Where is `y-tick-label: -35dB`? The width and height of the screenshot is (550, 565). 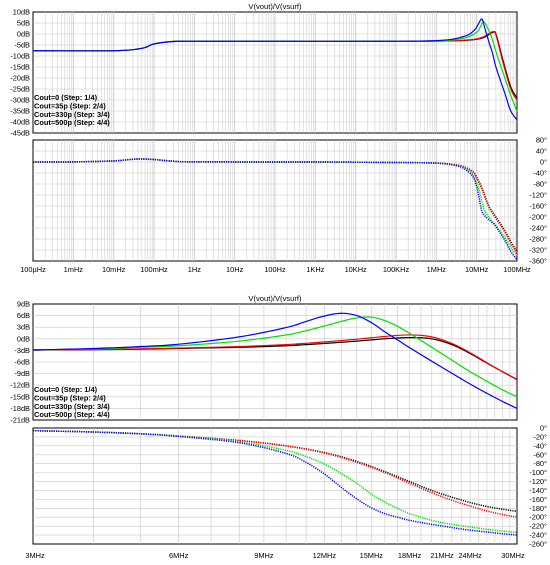 y-tick-label: -35dB is located at coordinates (20, 111).